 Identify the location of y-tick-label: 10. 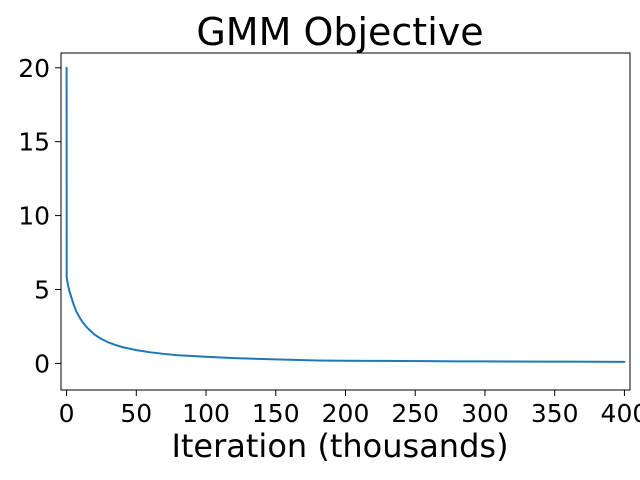
(34, 216).